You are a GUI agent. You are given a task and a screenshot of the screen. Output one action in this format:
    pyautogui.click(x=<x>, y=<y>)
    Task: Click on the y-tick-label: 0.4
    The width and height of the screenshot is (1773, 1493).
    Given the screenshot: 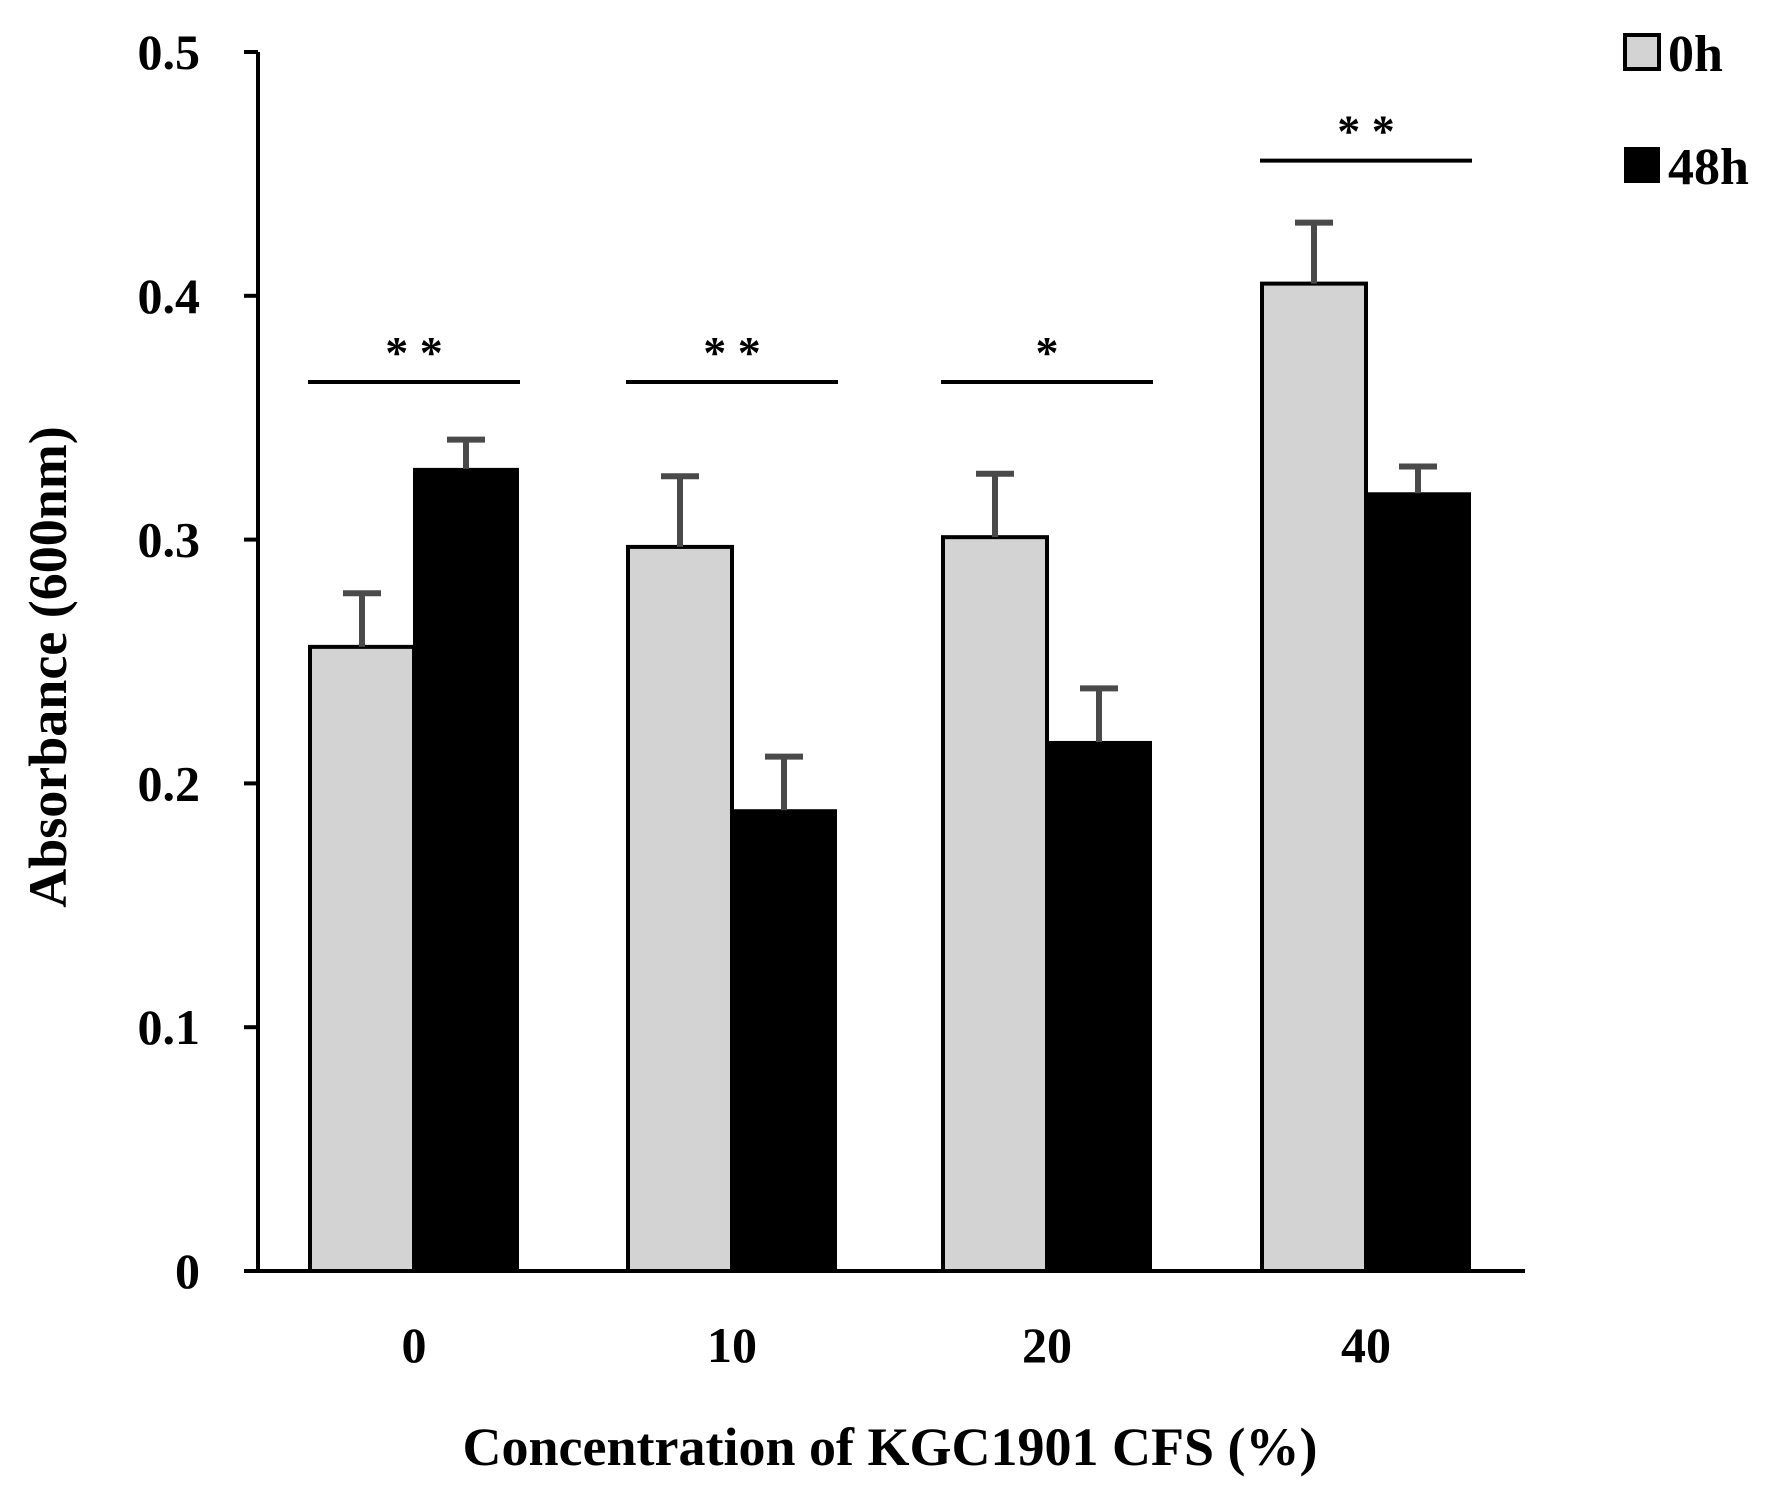 What is the action you would take?
    pyautogui.click(x=169, y=296)
    